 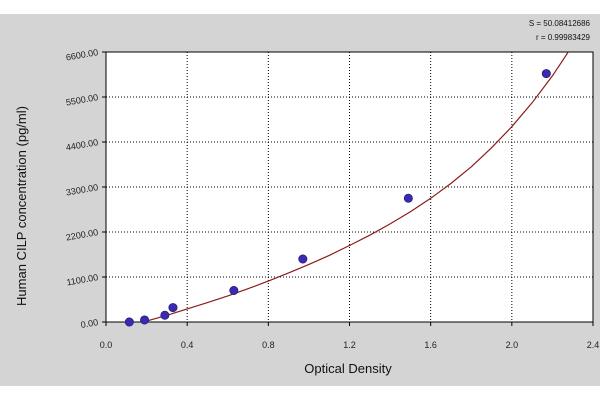 I want to click on x-tick-label-0: 0.0, so click(x=106, y=345).